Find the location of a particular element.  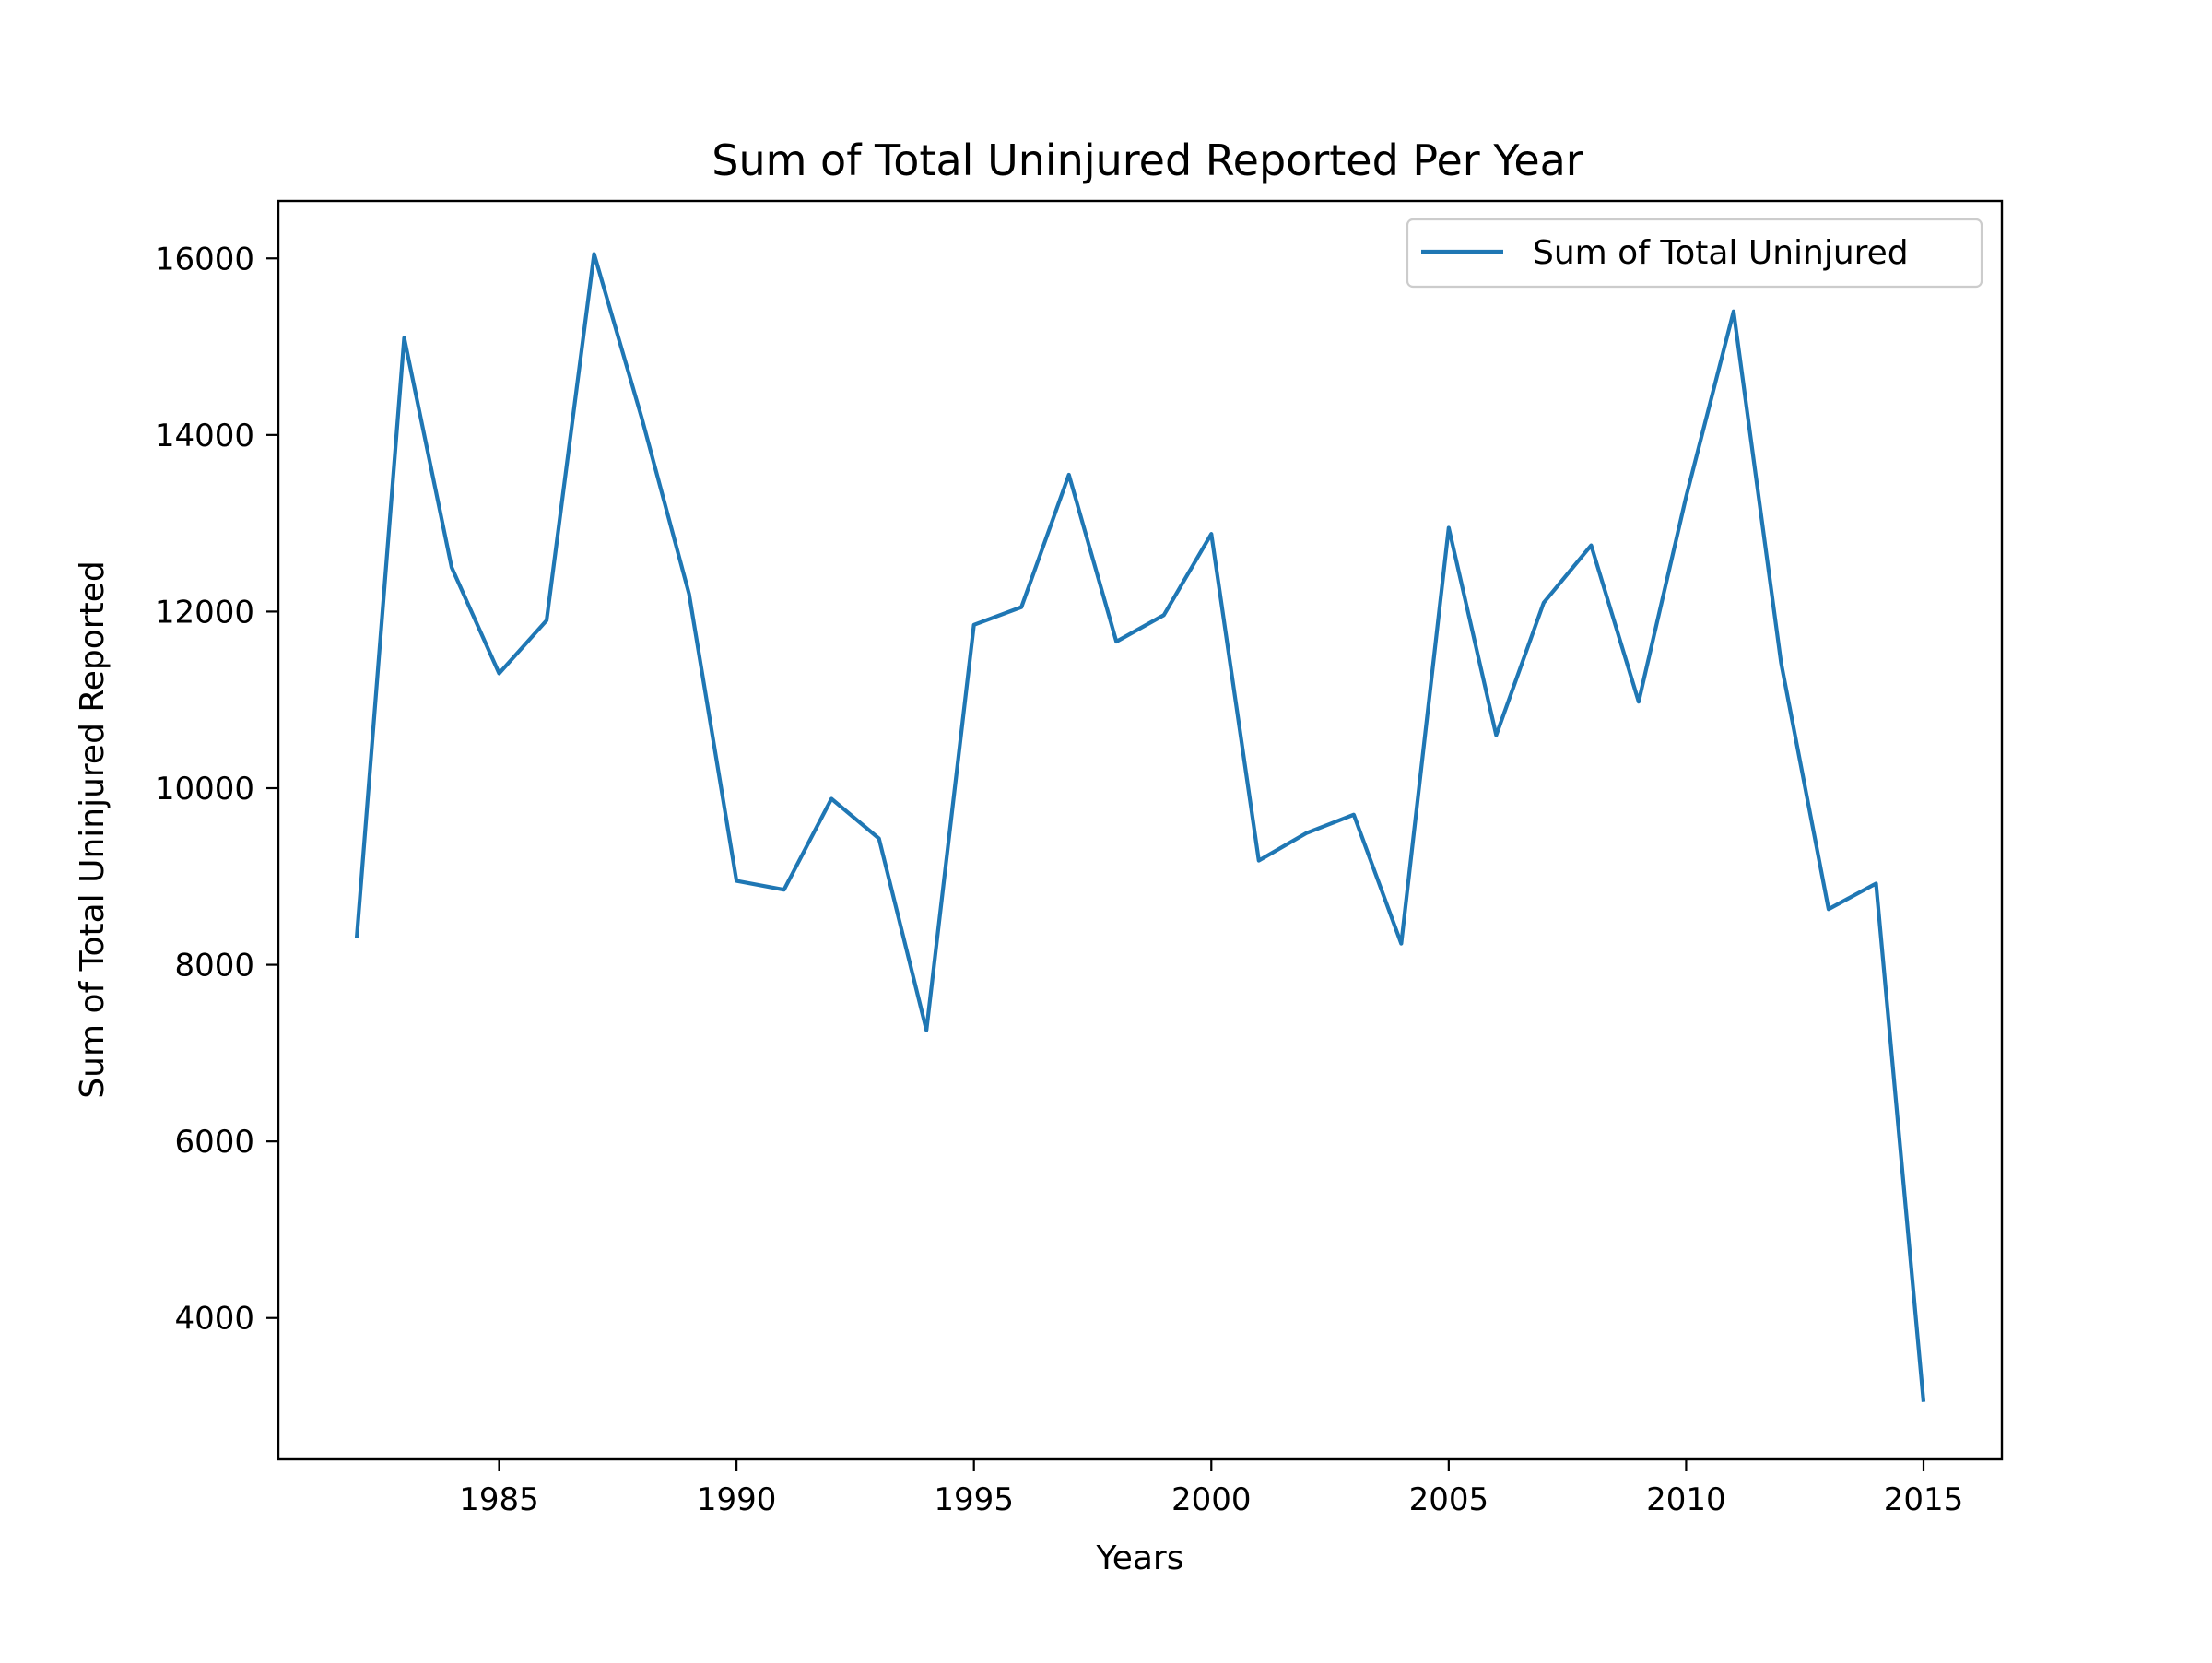

y-tick-label: 14000 is located at coordinates (204, 436).